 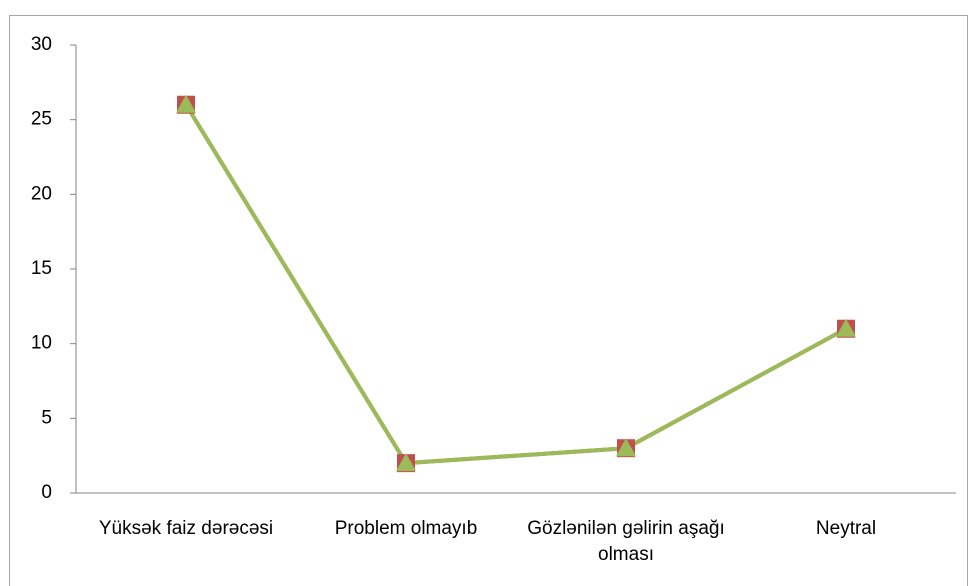 I want to click on x-tick-label: Yüksək faiz dərəcəsi, so click(x=186, y=528).